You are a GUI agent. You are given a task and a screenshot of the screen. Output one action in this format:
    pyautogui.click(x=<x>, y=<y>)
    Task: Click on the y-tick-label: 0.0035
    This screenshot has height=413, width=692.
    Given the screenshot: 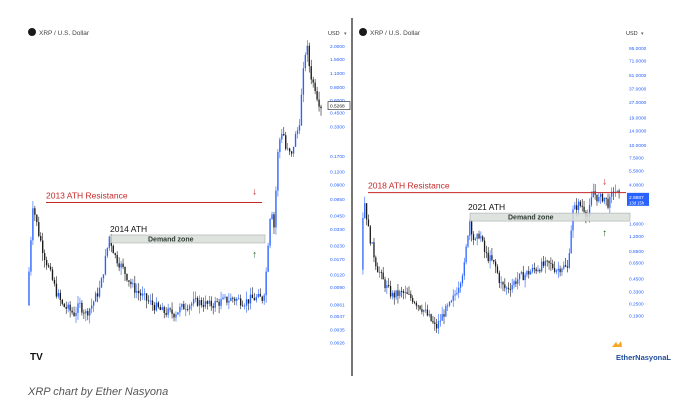 What is the action you would take?
    pyautogui.click(x=337, y=330)
    